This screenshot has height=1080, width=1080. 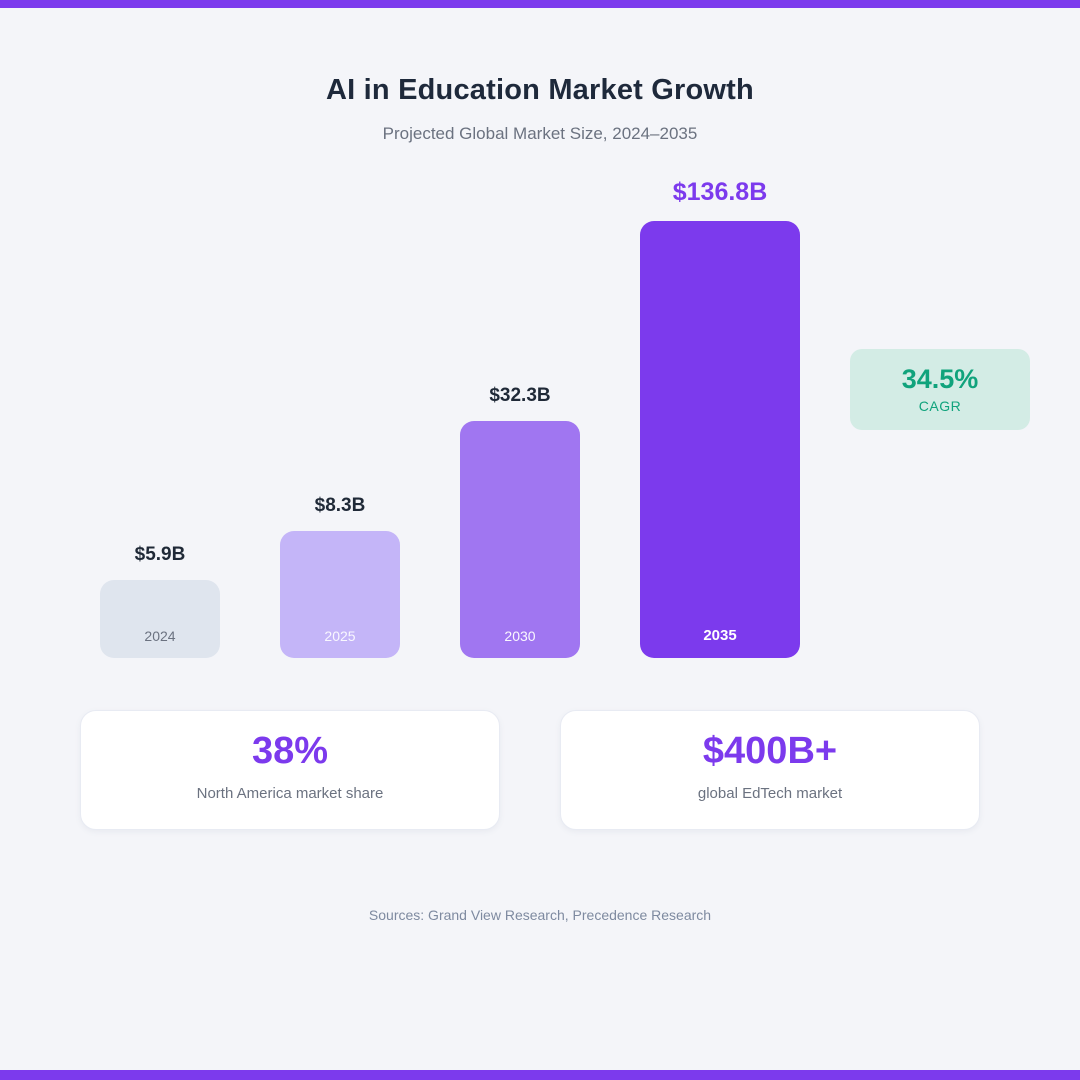 I want to click on bar-2030: $32.3B 2030, so click(x=520, y=521).